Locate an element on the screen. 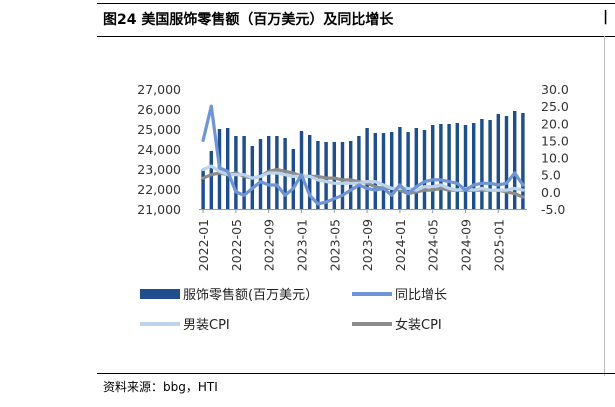  line-yoy-growth is located at coordinates (363, 155).